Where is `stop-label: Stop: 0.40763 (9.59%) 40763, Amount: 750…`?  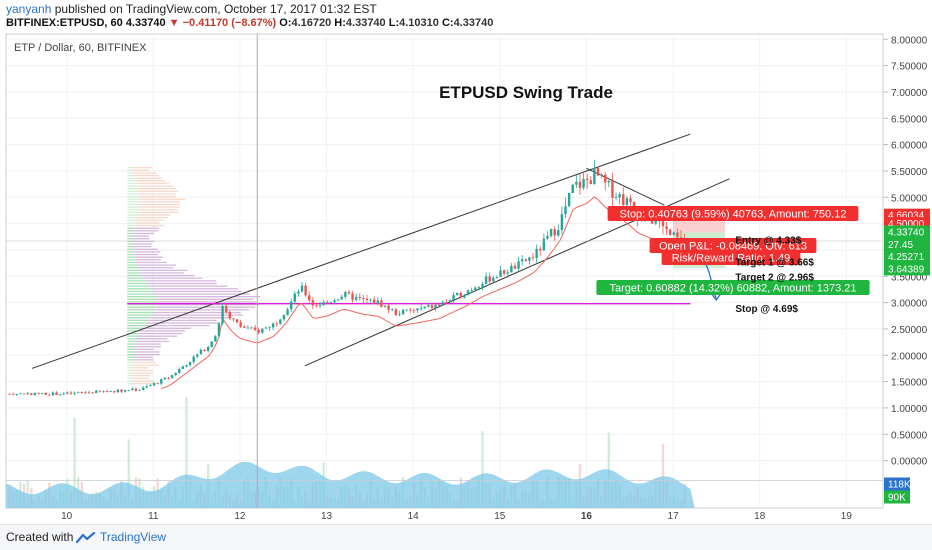 stop-label: Stop: 0.40763 (9.59%) 40763, Amount: 750… is located at coordinates (733, 213).